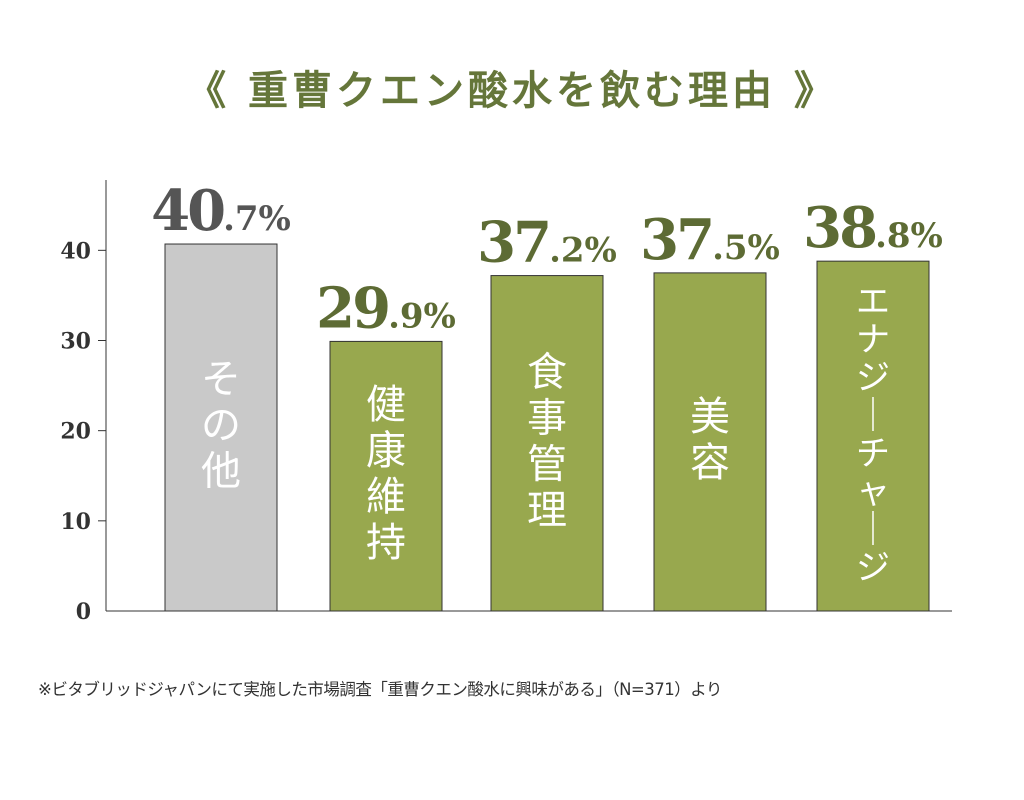 This screenshot has height=800, width=1024. What do you see at coordinates (547, 510) in the screenshot?
I see `category-label-char: 理` at bounding box center [547, 510].